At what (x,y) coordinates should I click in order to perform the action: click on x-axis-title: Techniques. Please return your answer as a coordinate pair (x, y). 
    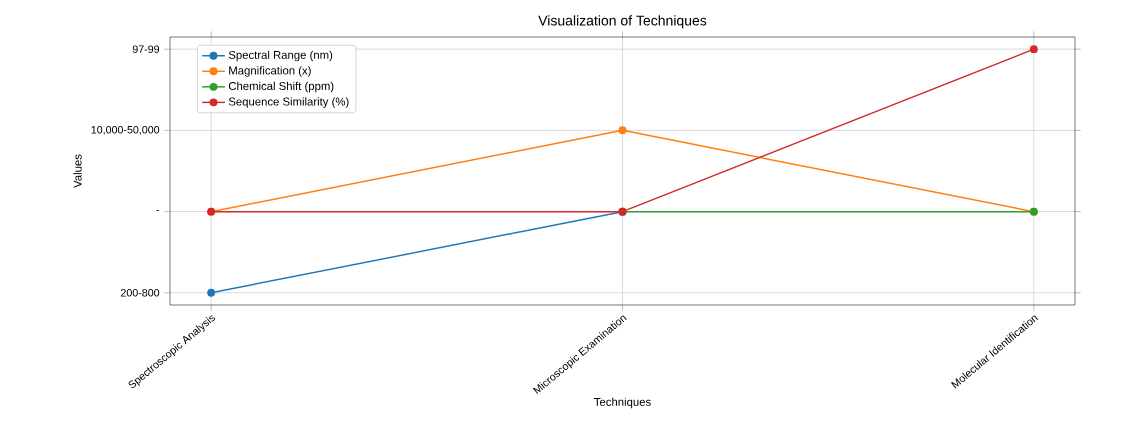
    Looking at the image, I should click on (622, 403).